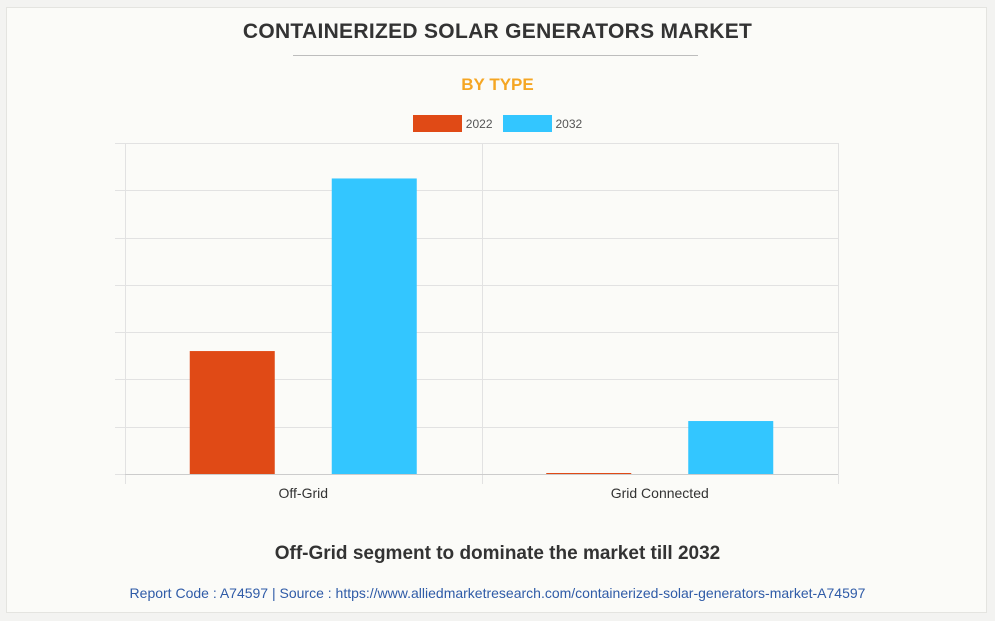  I want to click on title-divider, so click(495, 55).